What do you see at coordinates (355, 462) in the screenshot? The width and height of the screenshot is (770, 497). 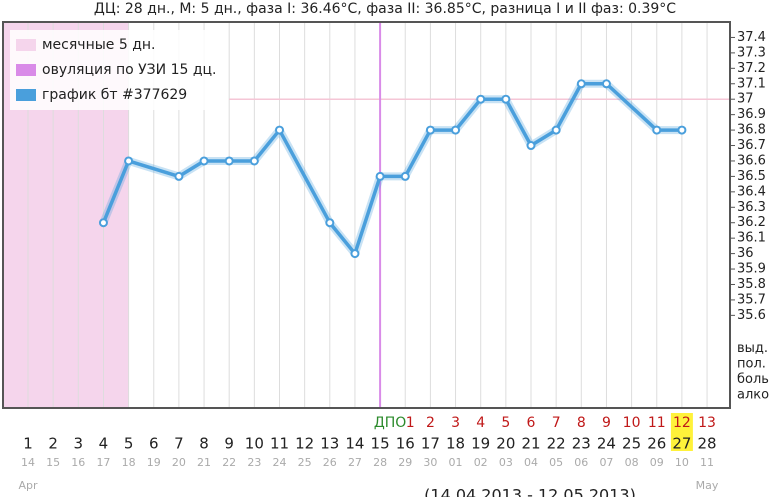 I see `date-label: 27` at bounding box center [355, 462].